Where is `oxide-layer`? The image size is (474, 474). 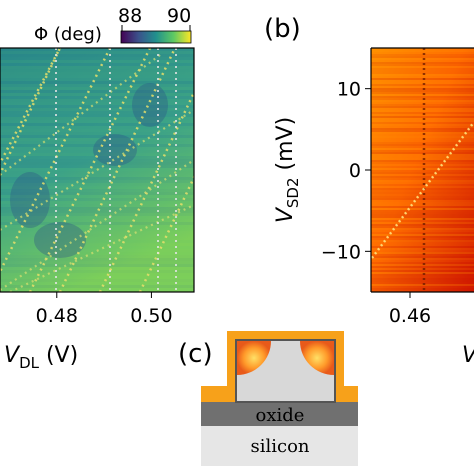
oxide-layer is located at coordinates (279, 414).